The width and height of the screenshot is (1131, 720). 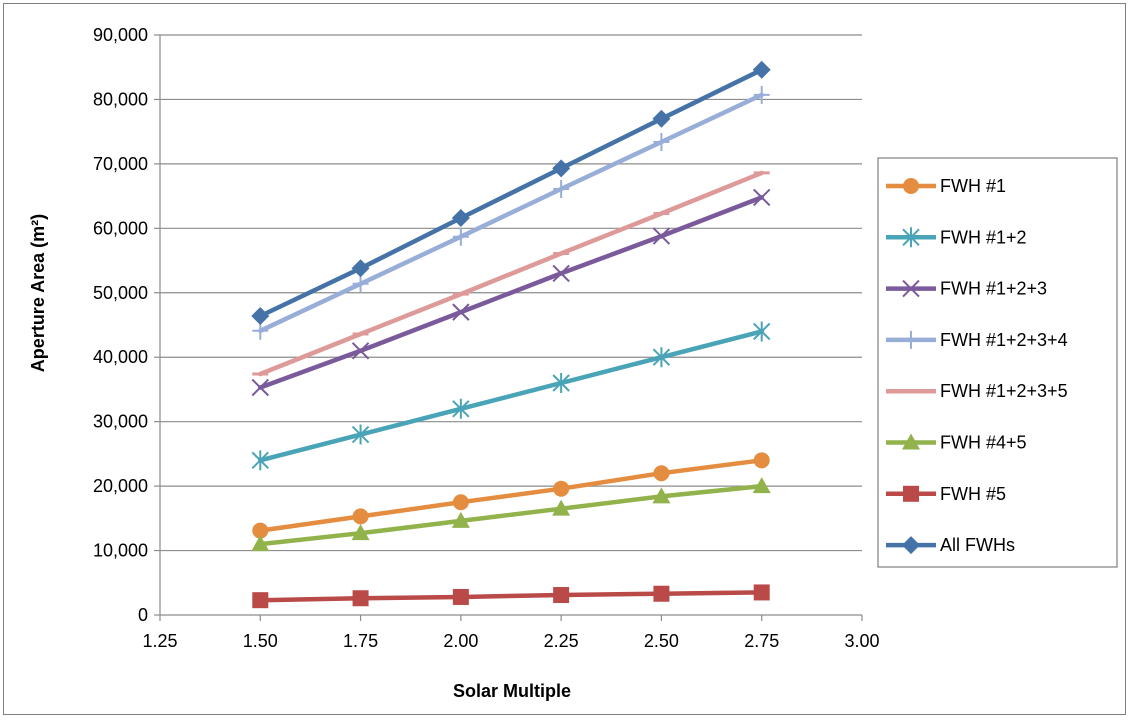 What do you see at coordinates (510, 641) in the screenshot?
I see `x-tick-labels: 1.25 1.50 1.75 2.00 2.25 2.50 2.75 3.00` at bounding box center [510, 641].